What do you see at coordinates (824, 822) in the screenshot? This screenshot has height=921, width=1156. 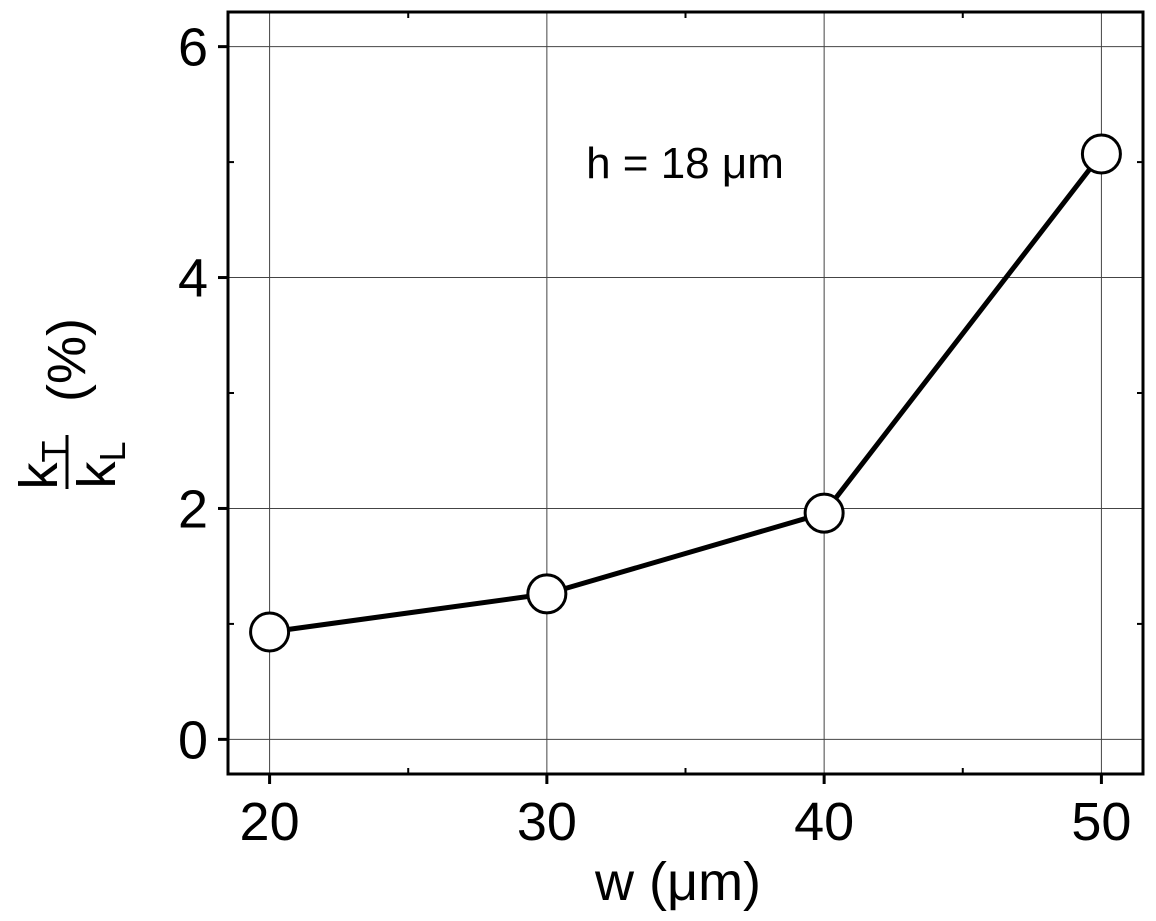 I see `x-tick-label: 40` at bounding box center [824, 822].